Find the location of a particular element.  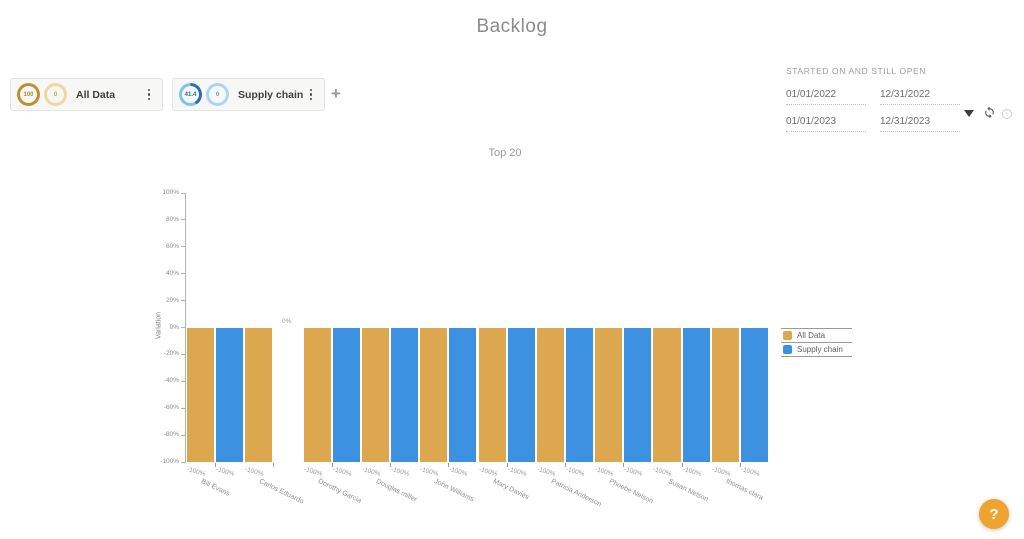

metric-ring-primary-value: 41.4 is located at coordinates (190, 94).